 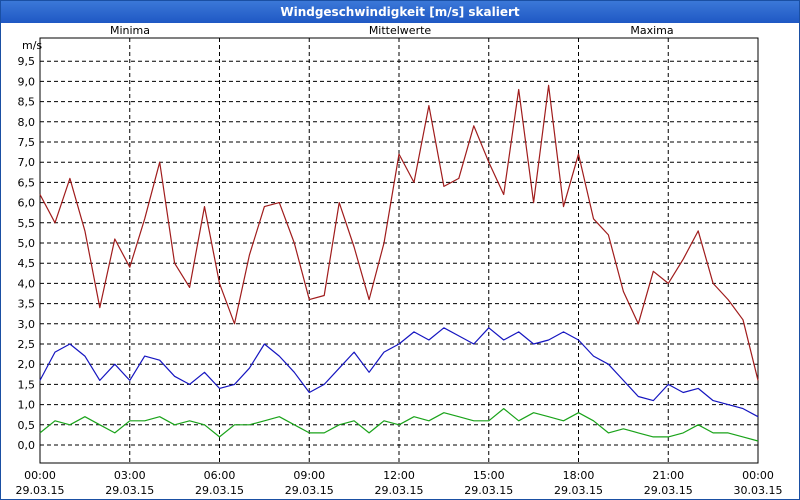 I want to click on y-tick-label: 7,5, so click(x=27, y=142).